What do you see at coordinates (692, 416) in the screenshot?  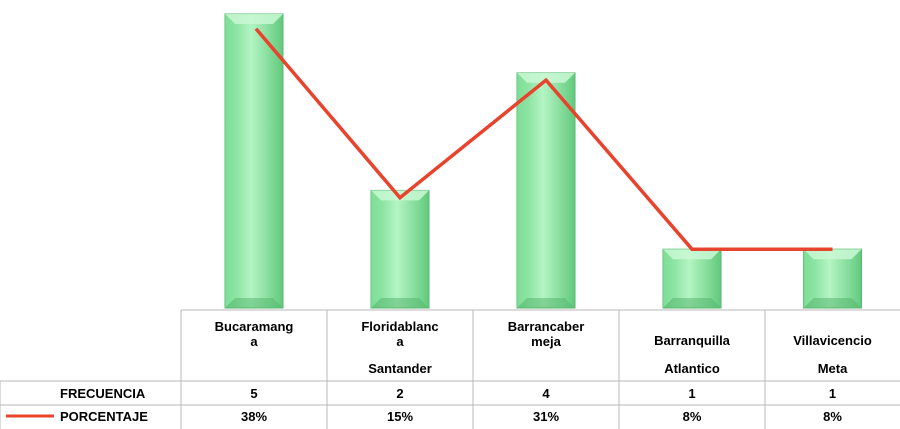 I see `table-cell-2-4: 8%` at bounding box center [692, 416].